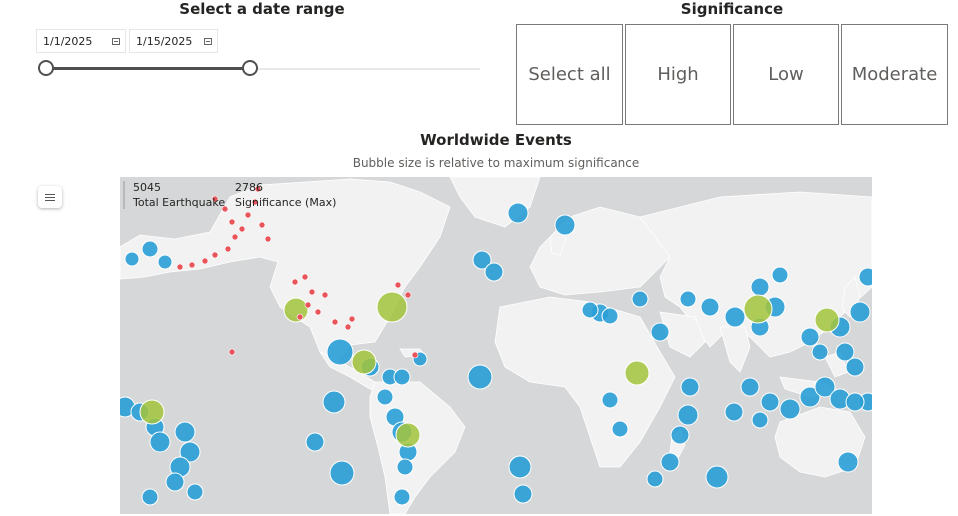 The height and width of the screenshot is (516, 958). Describe the element at coordinates (81, 41) in the screenshot. I see `start-date-input: 1/1/2025` at that location.